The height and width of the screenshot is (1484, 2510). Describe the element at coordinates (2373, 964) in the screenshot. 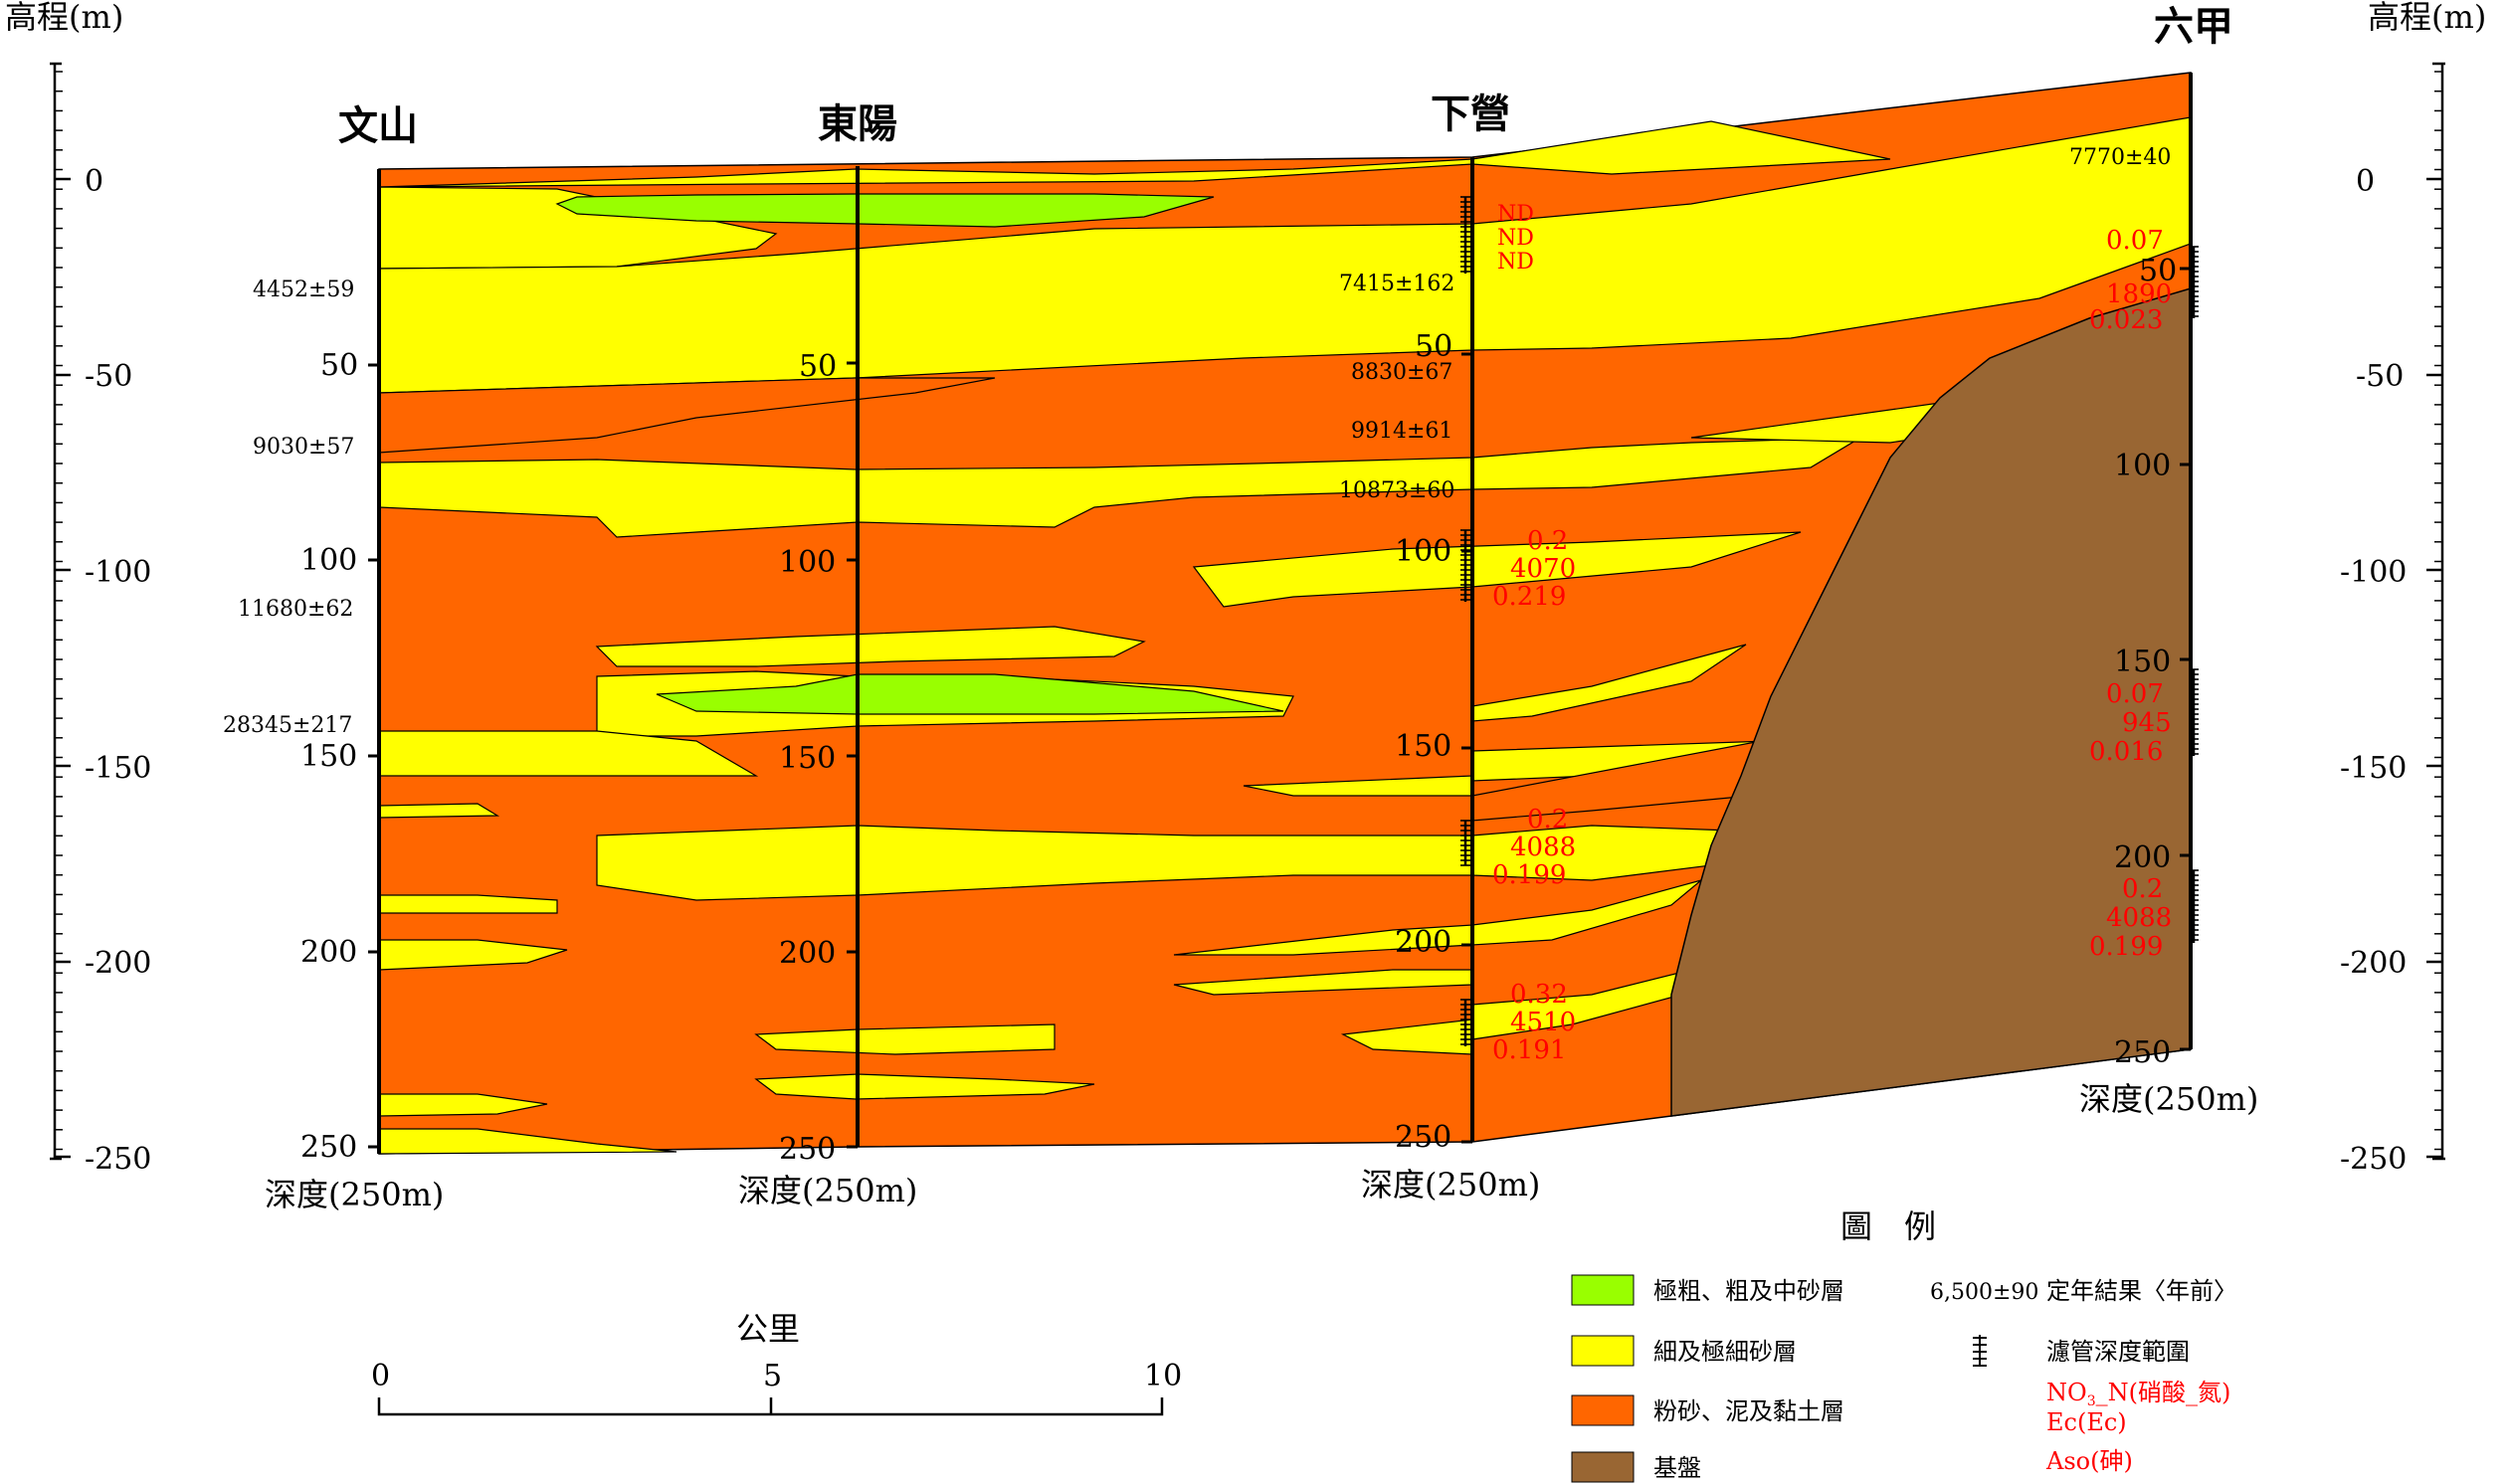

I see `right-tick-200: -200` at that location.